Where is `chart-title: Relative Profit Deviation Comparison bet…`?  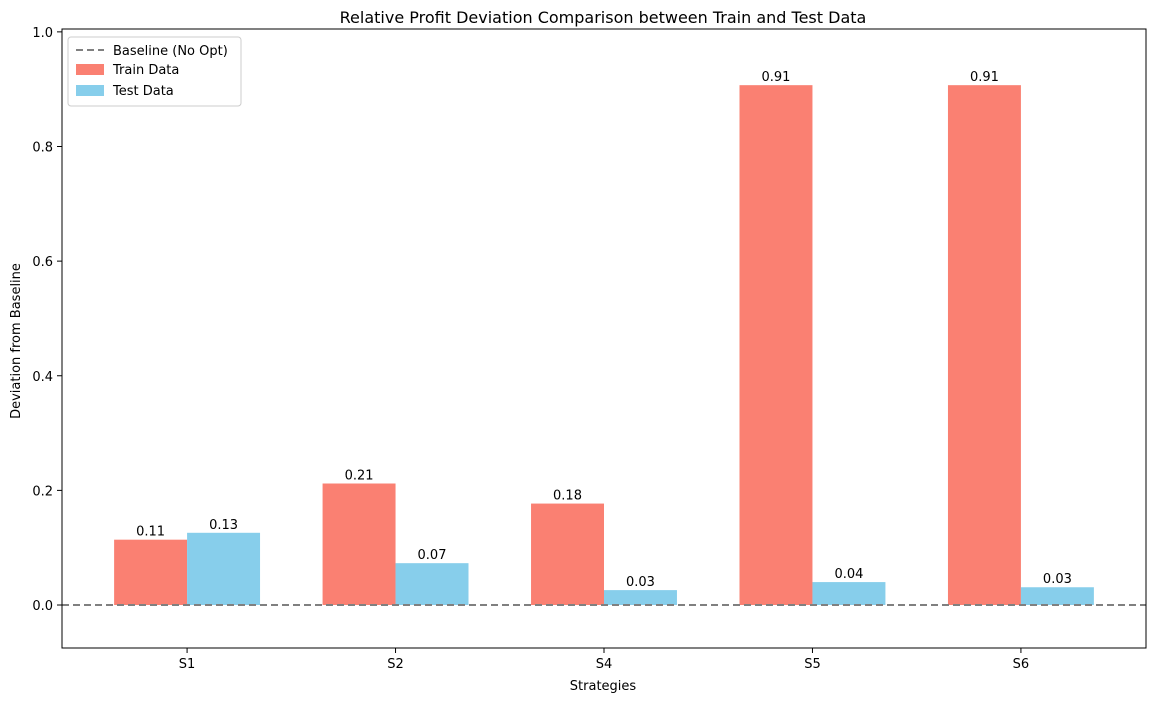
chart-title: Relative Profit Deviation Comparison bet… is located at coordinates (603, 17).